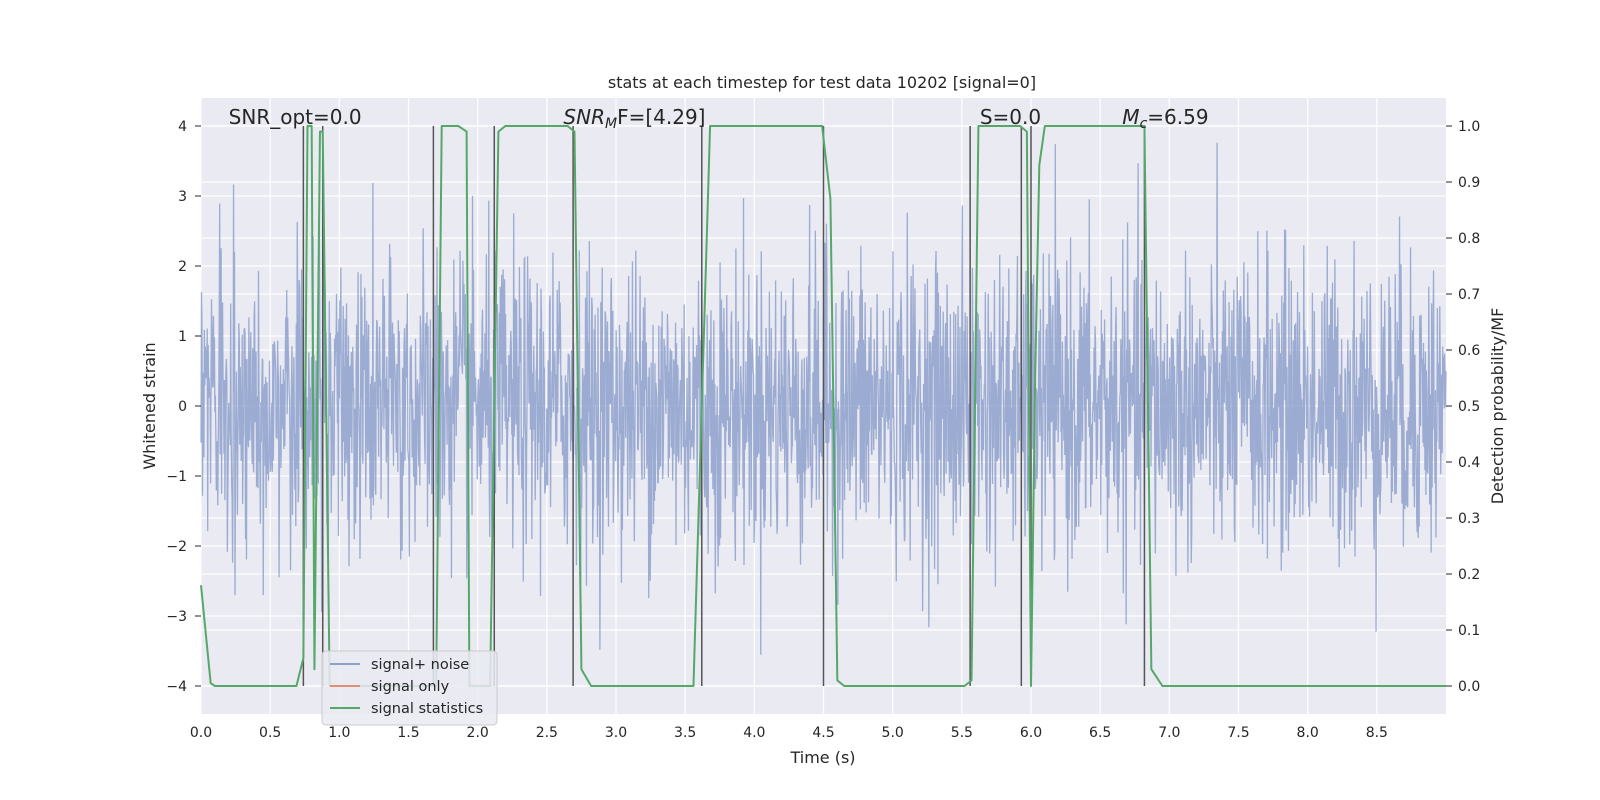 The height and width of the screenshot is (800, 1600). What do you see at coordinates (339, 733) in the screenshot?
I see `x-tick-label: 1.0` at bounding box center [339, 733].